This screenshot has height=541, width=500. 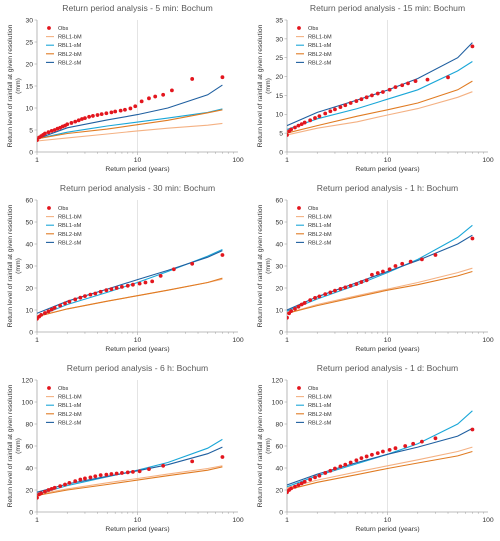 I want to click on legend-label: RBL1-bM, so click(x=70, y=398).